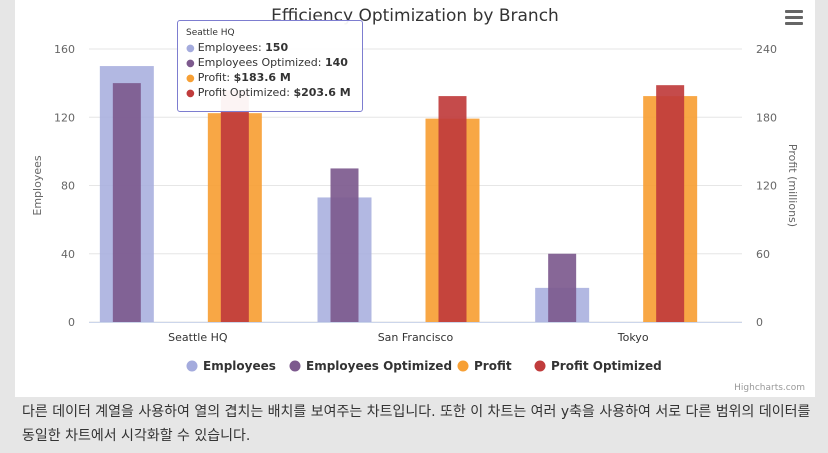 The width and height of the screenshot is (828, 453). I want to click on tooltip-label: Employees:, so click(229, 47).